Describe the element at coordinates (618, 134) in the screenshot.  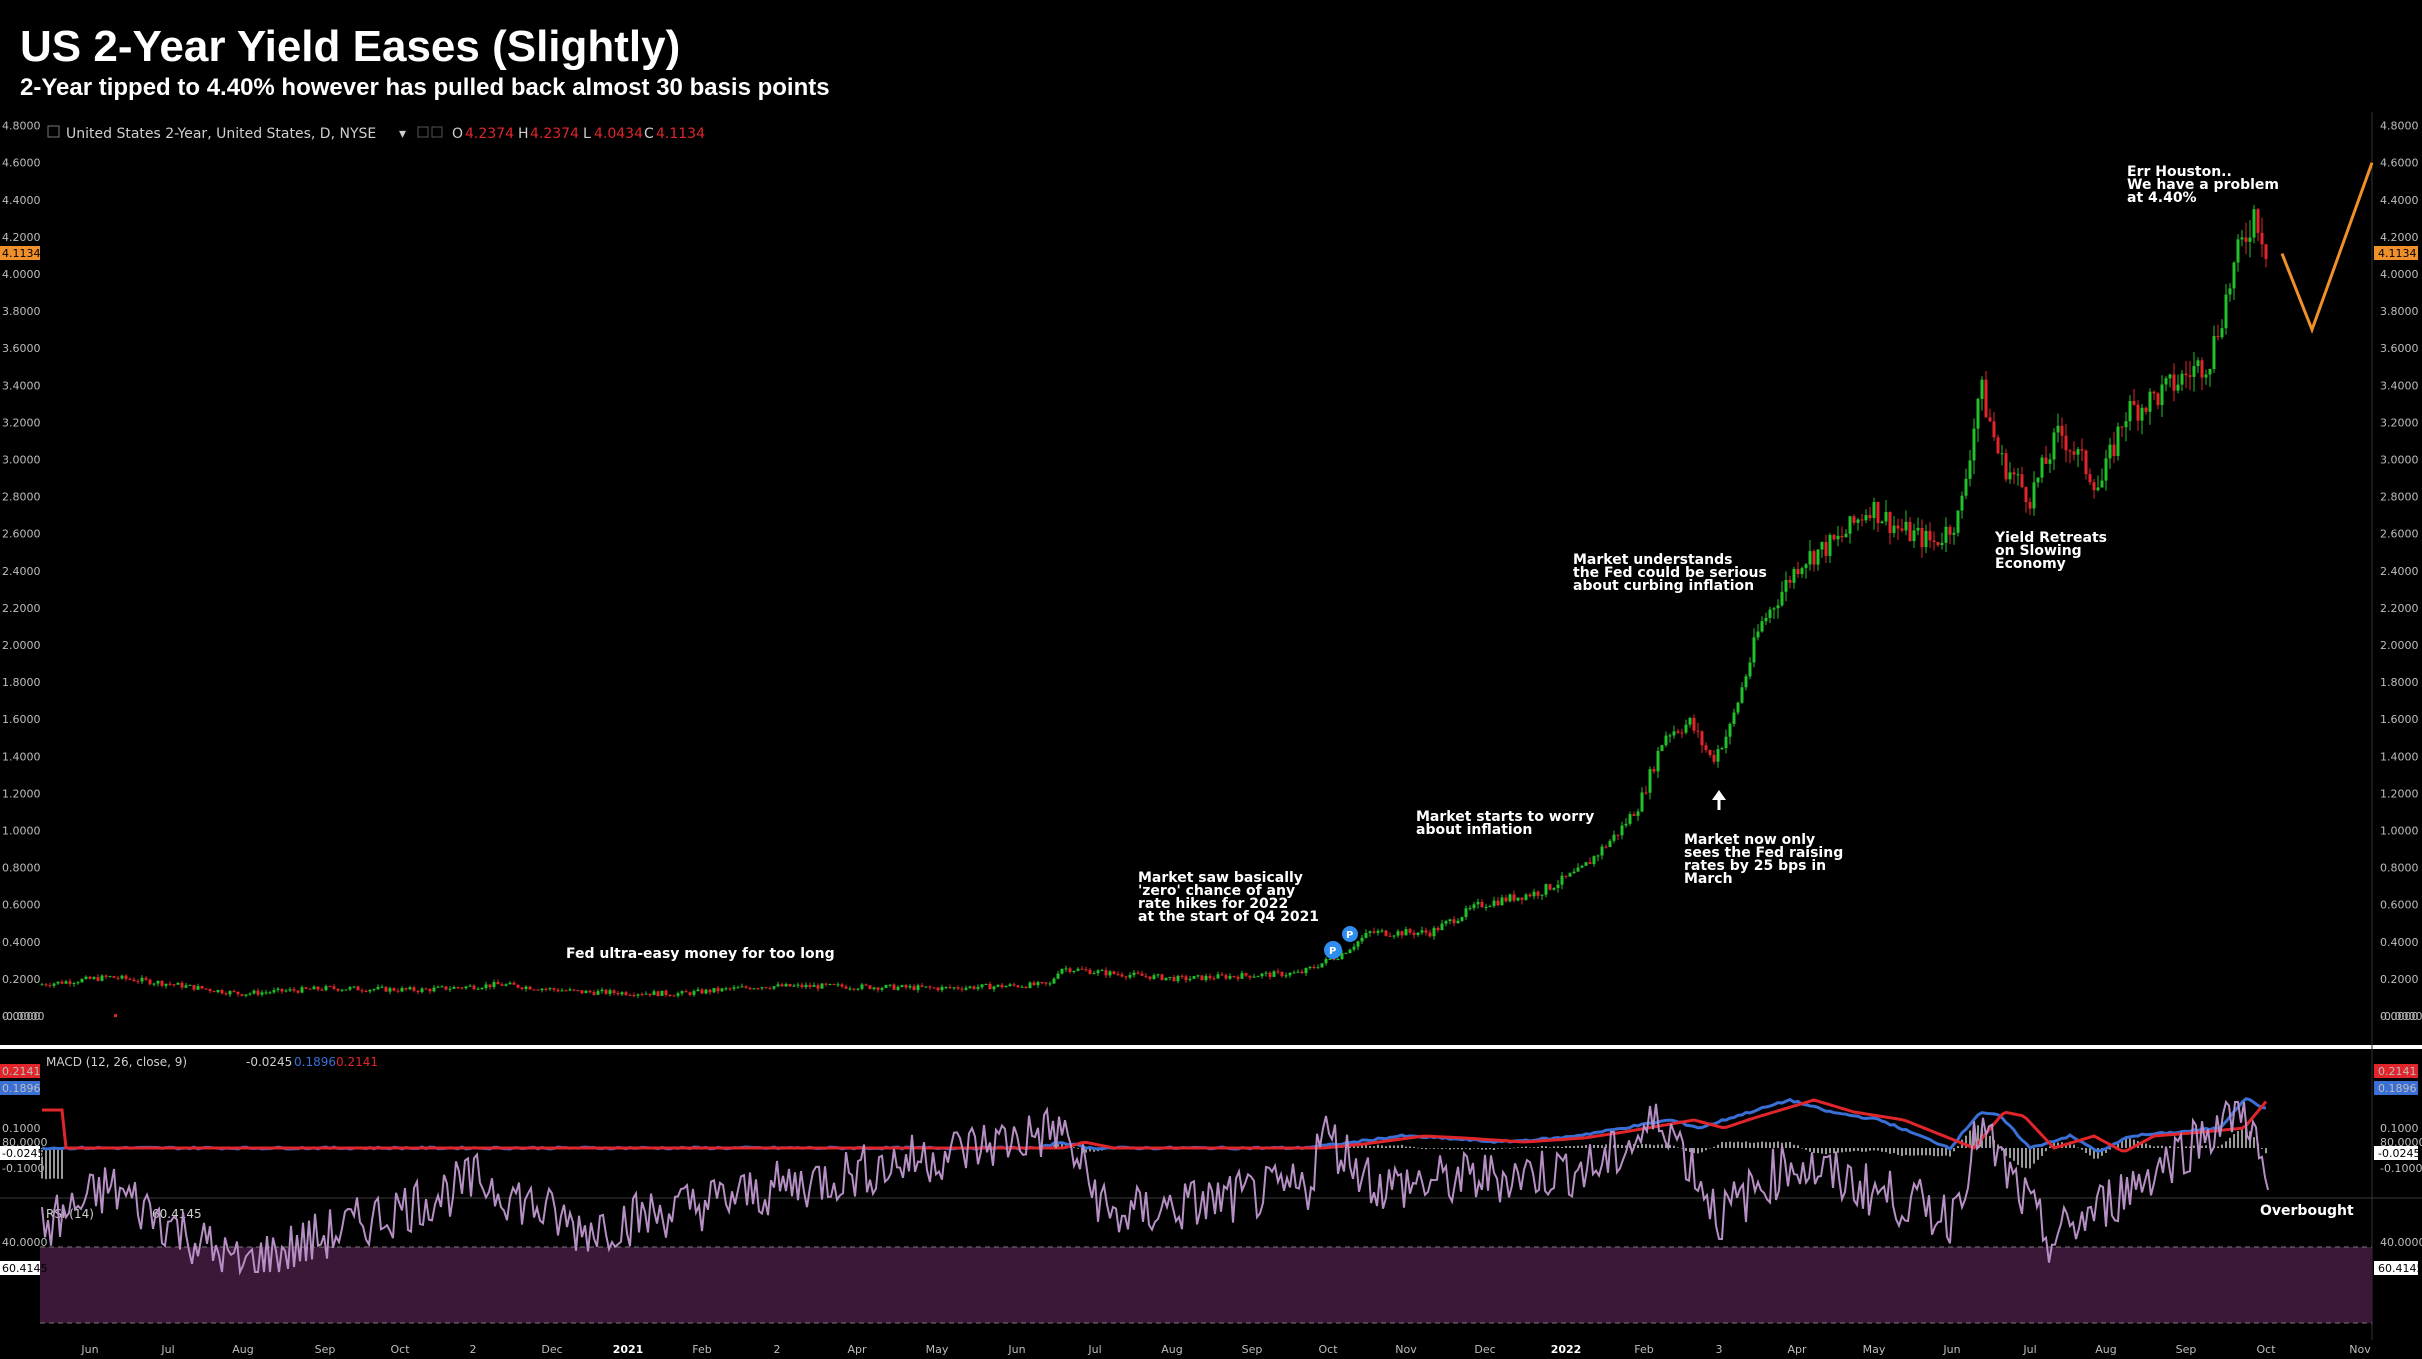
I see `low-value: 4.0434` at that location.